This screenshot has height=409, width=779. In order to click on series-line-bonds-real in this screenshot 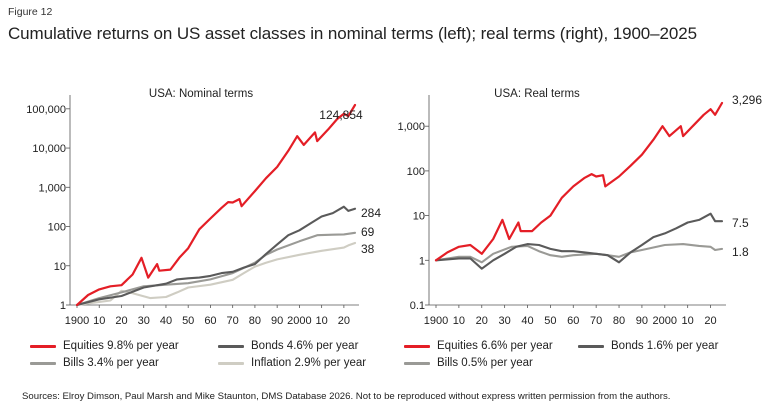, I will do `click(579, 241)`.